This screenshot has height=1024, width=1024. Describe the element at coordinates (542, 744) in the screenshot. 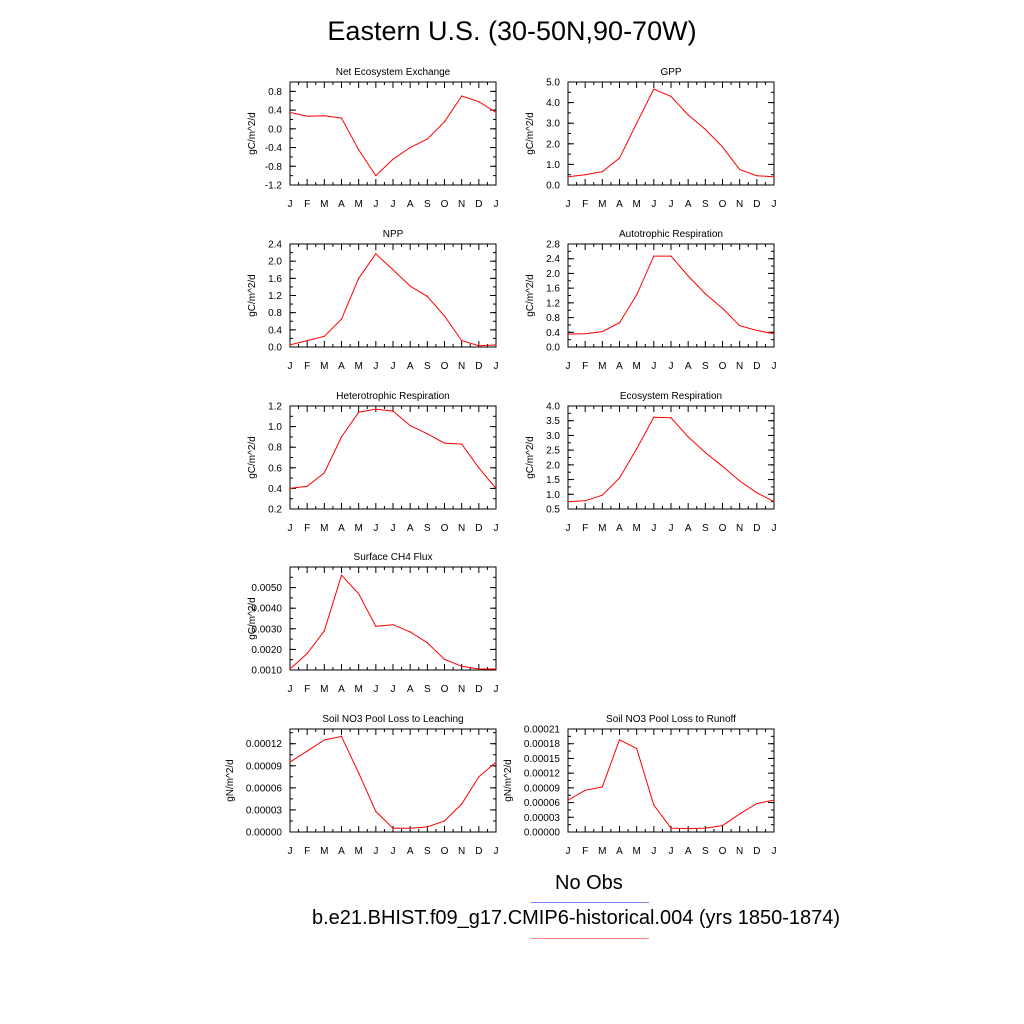

I see `y-tick-label: 0.00018` at that location.